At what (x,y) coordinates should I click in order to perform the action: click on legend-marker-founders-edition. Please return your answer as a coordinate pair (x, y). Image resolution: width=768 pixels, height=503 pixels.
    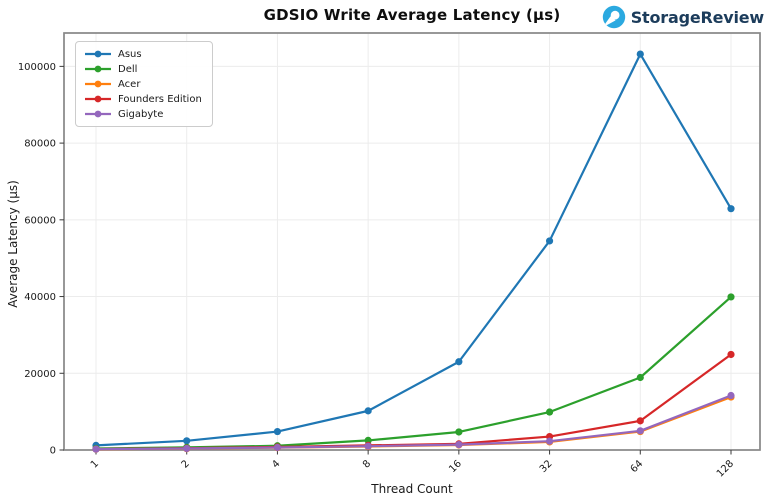
    Looking at the image, I should click on (98, 99).